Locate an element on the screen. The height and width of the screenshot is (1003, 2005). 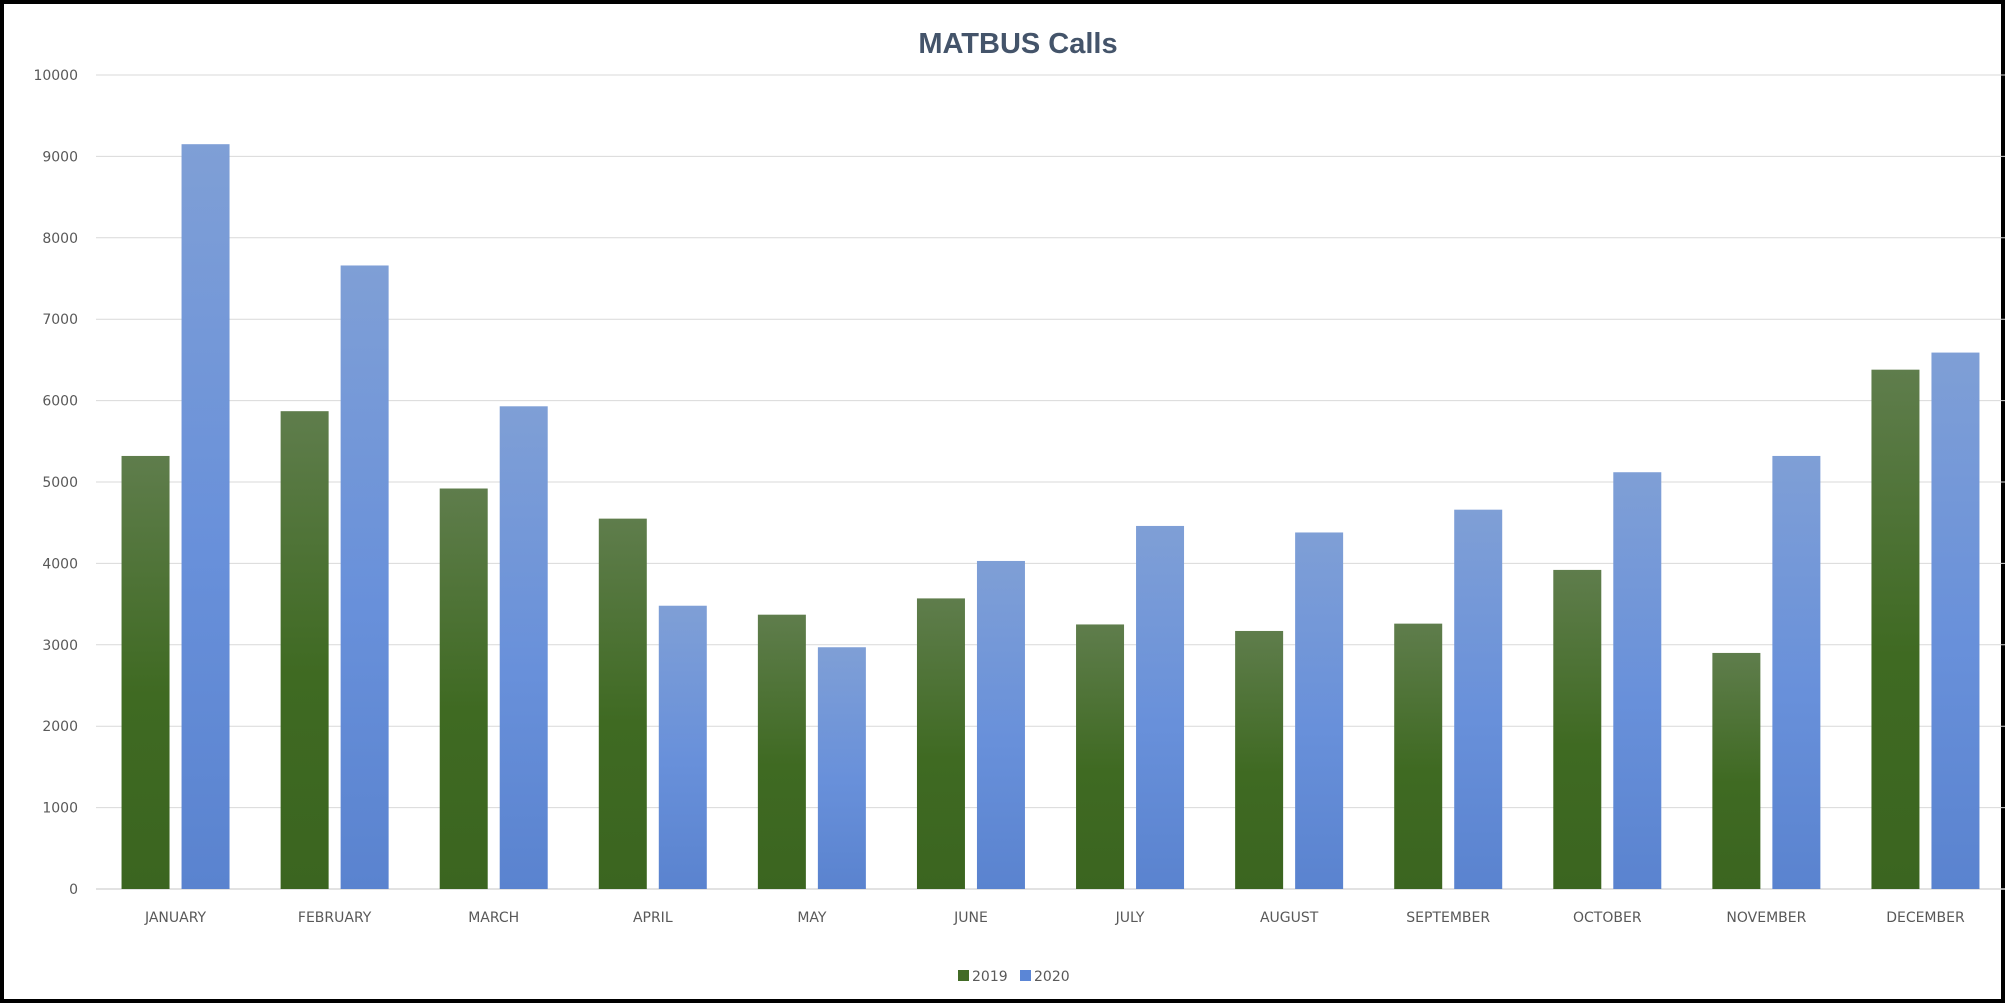
bar-2020-september is located at coordinates (1478, 699).